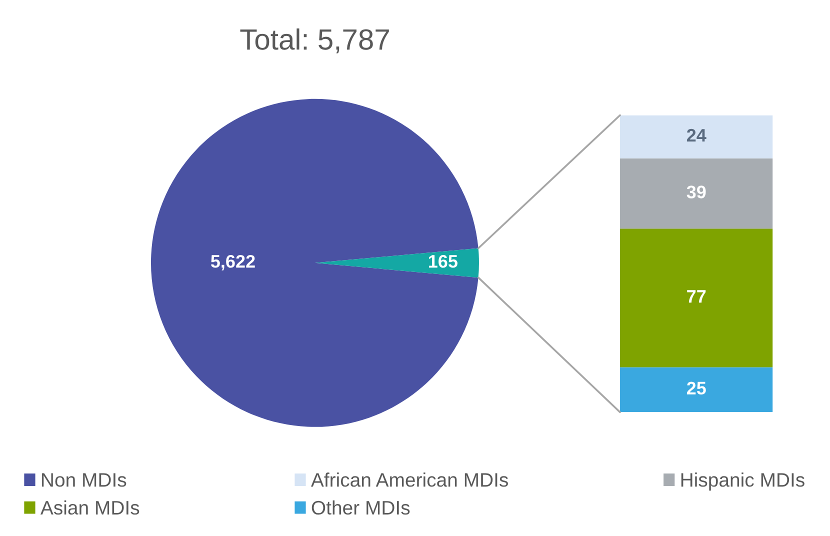 This screenshot has width=830, height=536. What do you see at coordinates (84, 480) in the screenshot?
I see `legend-label: Non MDIs` at bounding box center [84, 480].